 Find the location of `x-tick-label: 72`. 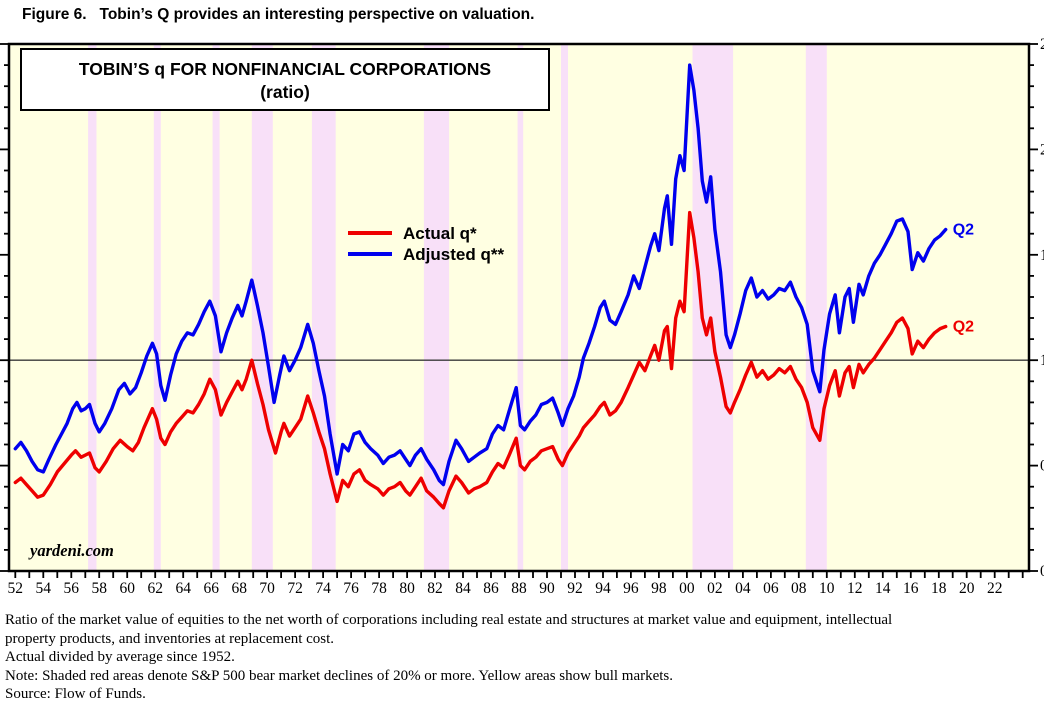

x-tick-label: 72 is located at coordinates (295, 588).